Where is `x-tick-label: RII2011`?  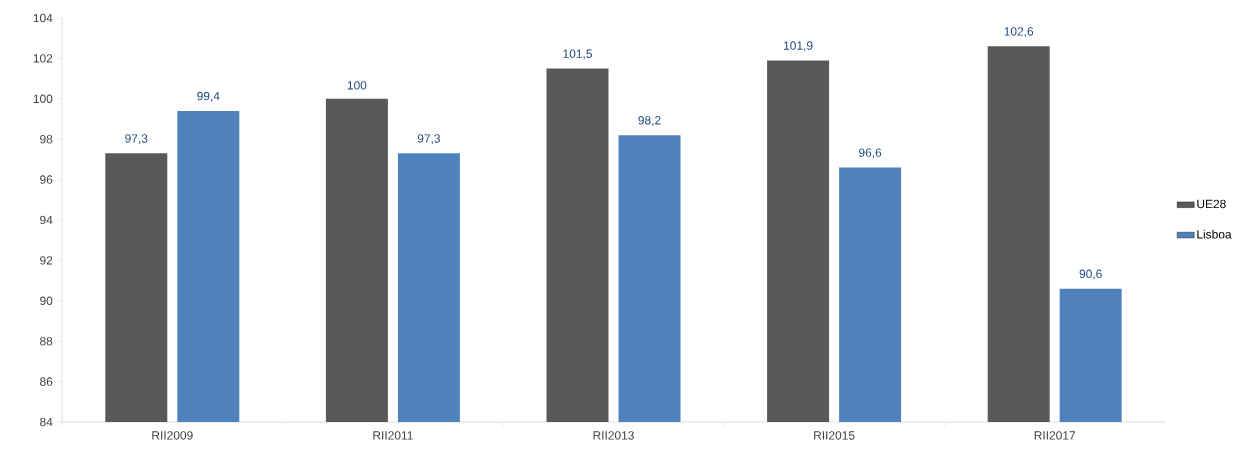 x-tick-label: RII2011 is located at coordinates (393, 435).